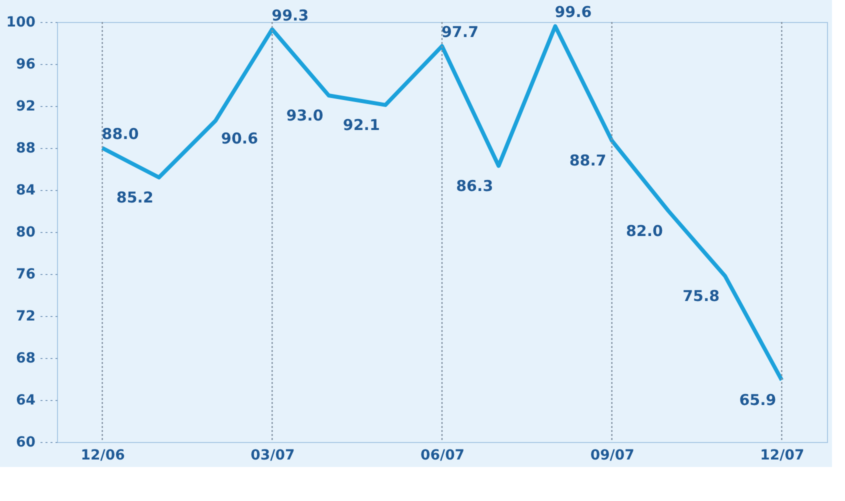  What do you see at coordinates (239, 139) in the screenshot?
I see `data-label: 90.6` at bounding box center [239, 139].